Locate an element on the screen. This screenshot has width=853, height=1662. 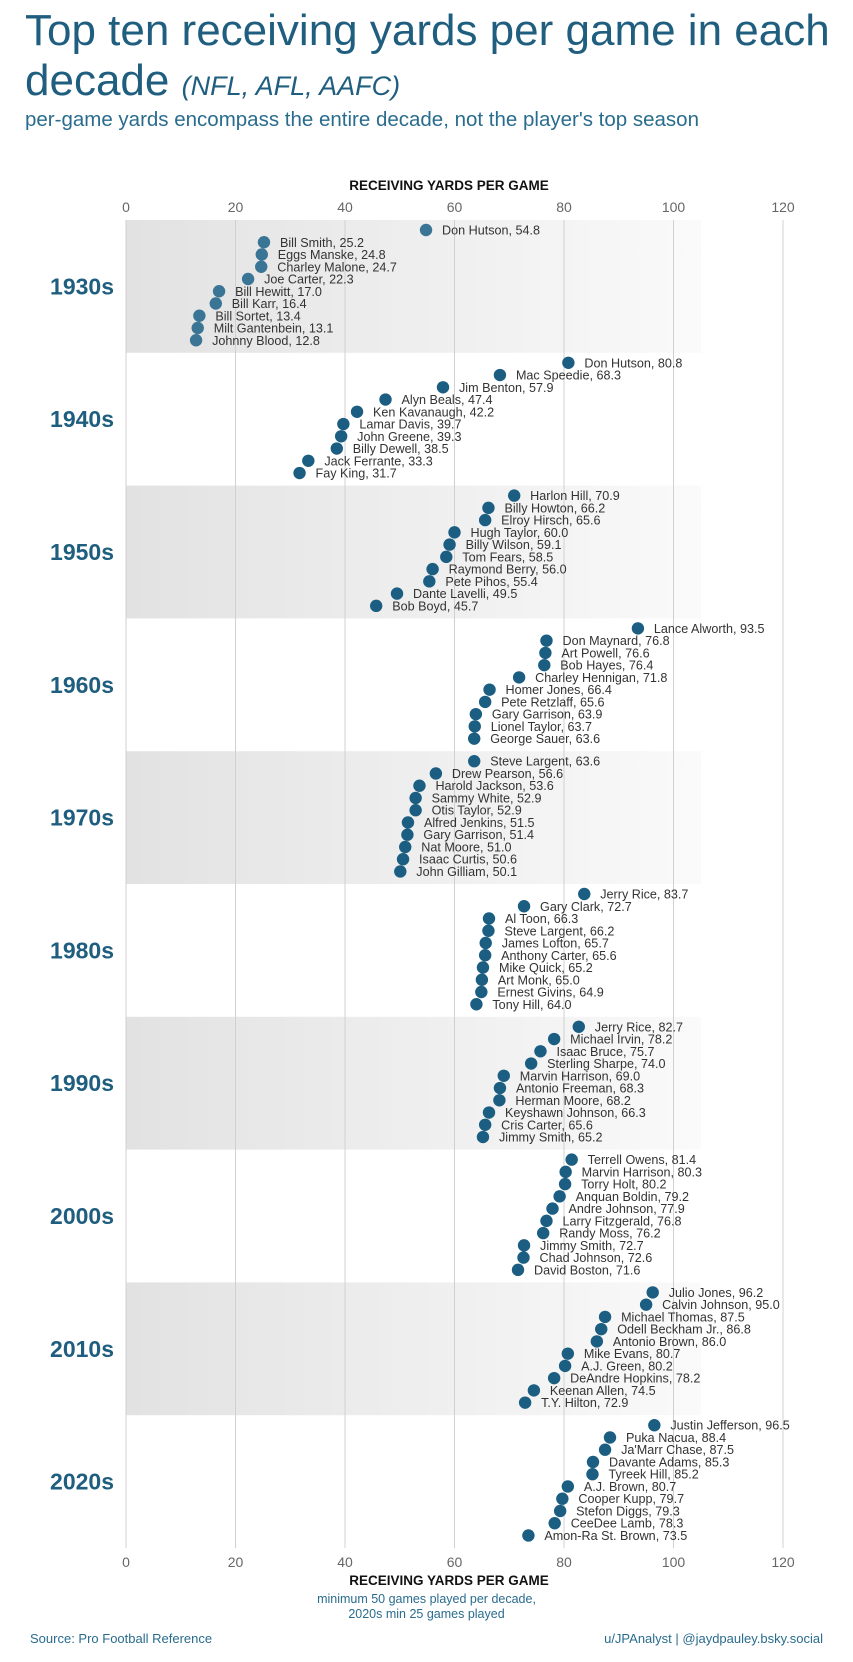
point-label: John Gilliam, 50.1 is located at coordinates (466, 872).